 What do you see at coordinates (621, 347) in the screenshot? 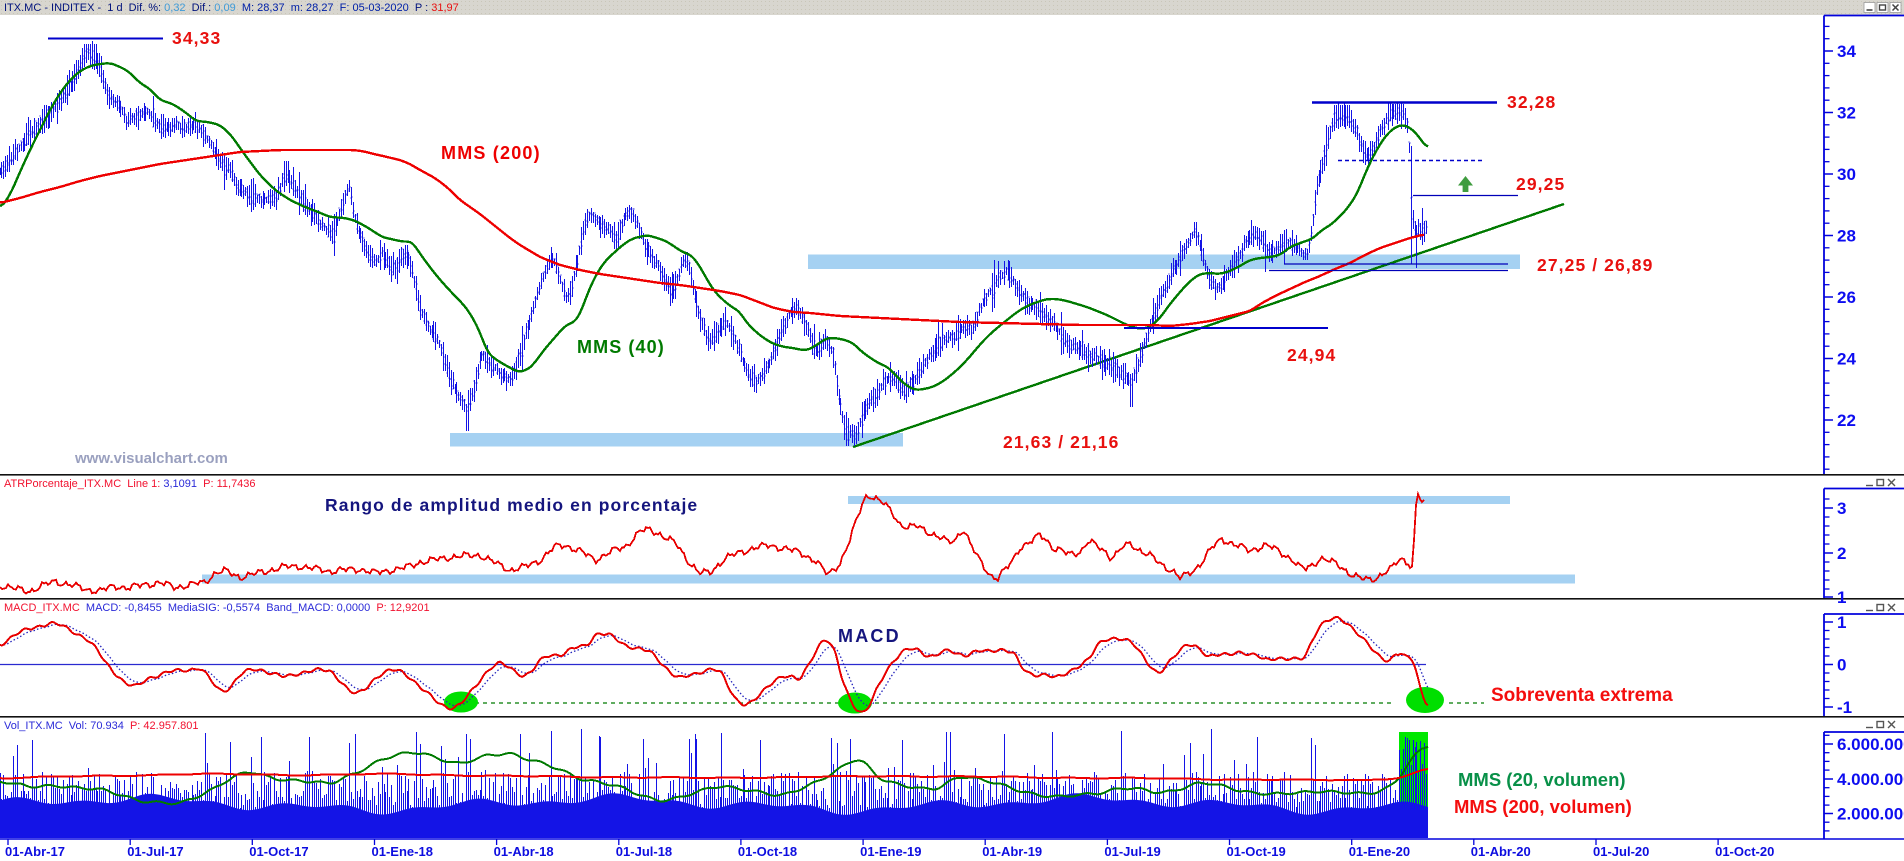
I see `svg-text: MMS (40)` at bounding box center [621, 347].